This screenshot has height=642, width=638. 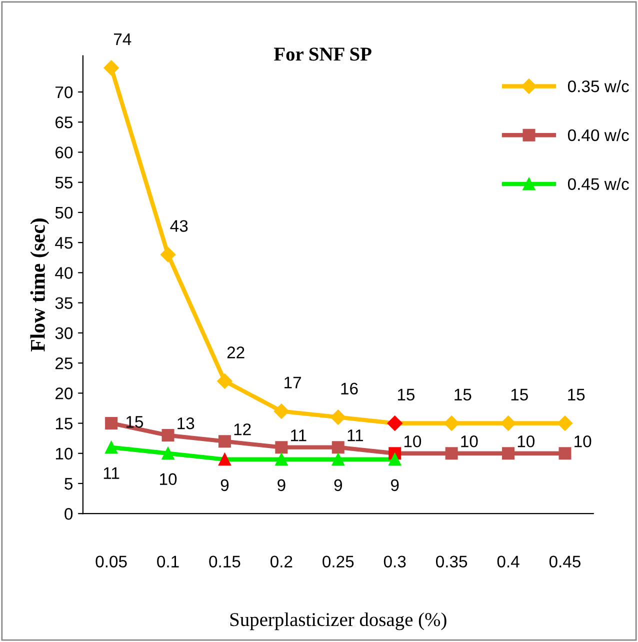 What do you see at coordinates (64, 273) in the screenshot?
I see `y-tick-label: 40` at bounding box center [64, 273].